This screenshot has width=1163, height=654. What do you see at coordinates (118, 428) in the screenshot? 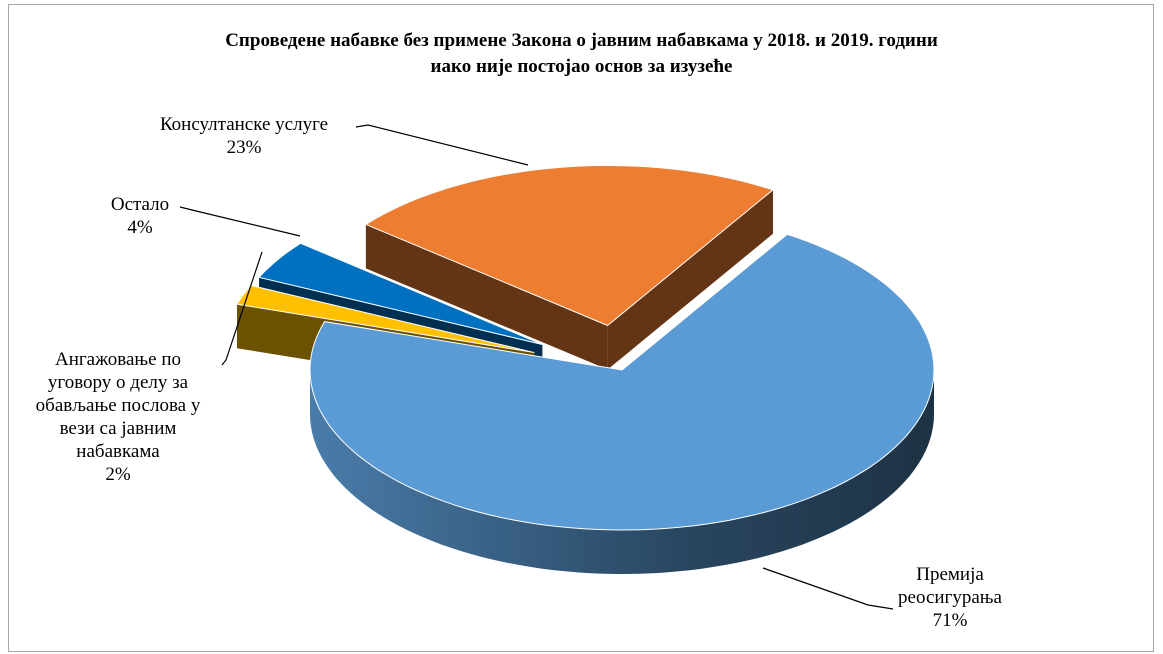
I see `label-angazovanje-line-4: вези са јавним` at bounding box center [118, 428].